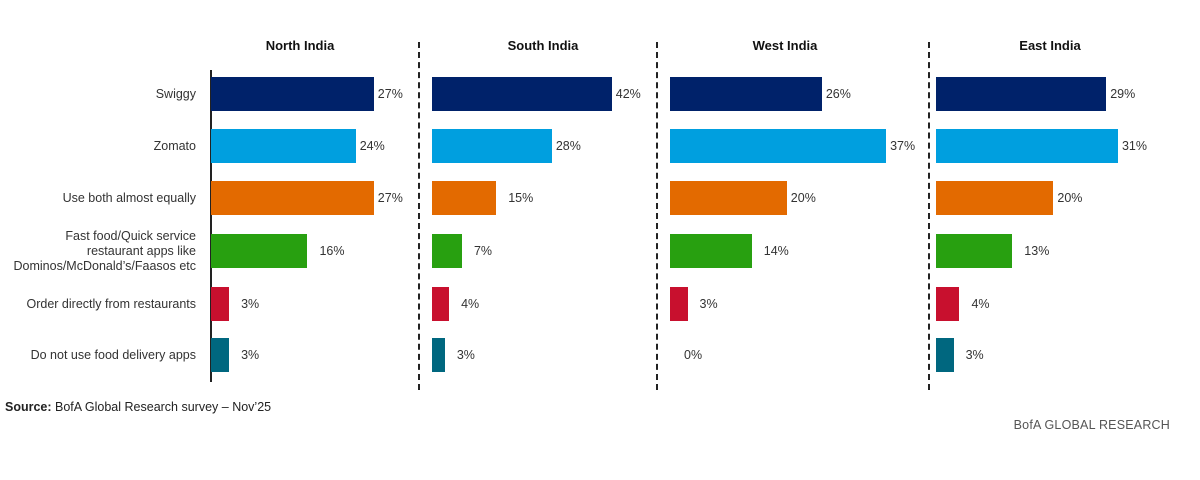  Describe the element at coordinates (521, 198) in the screenshot. I see `value-label: 15%` at that location.